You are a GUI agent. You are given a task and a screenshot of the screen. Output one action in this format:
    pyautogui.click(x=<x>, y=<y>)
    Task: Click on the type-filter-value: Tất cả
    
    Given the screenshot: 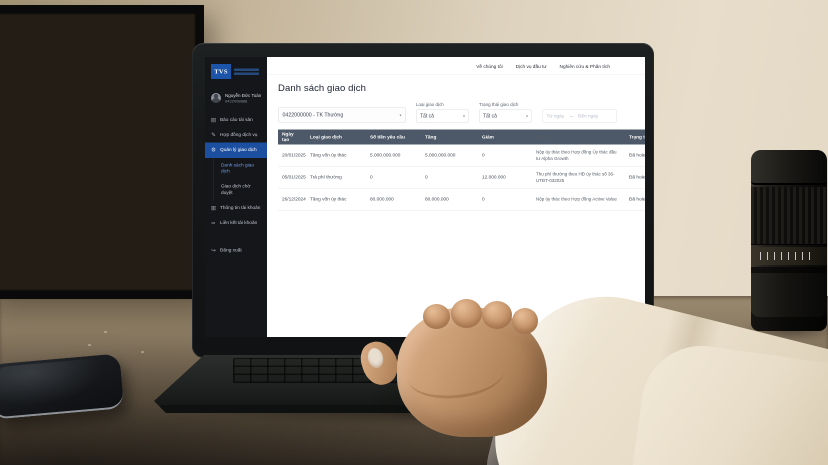 What is the action you would take?
    pyautogui.click(x=427, y=116)
    